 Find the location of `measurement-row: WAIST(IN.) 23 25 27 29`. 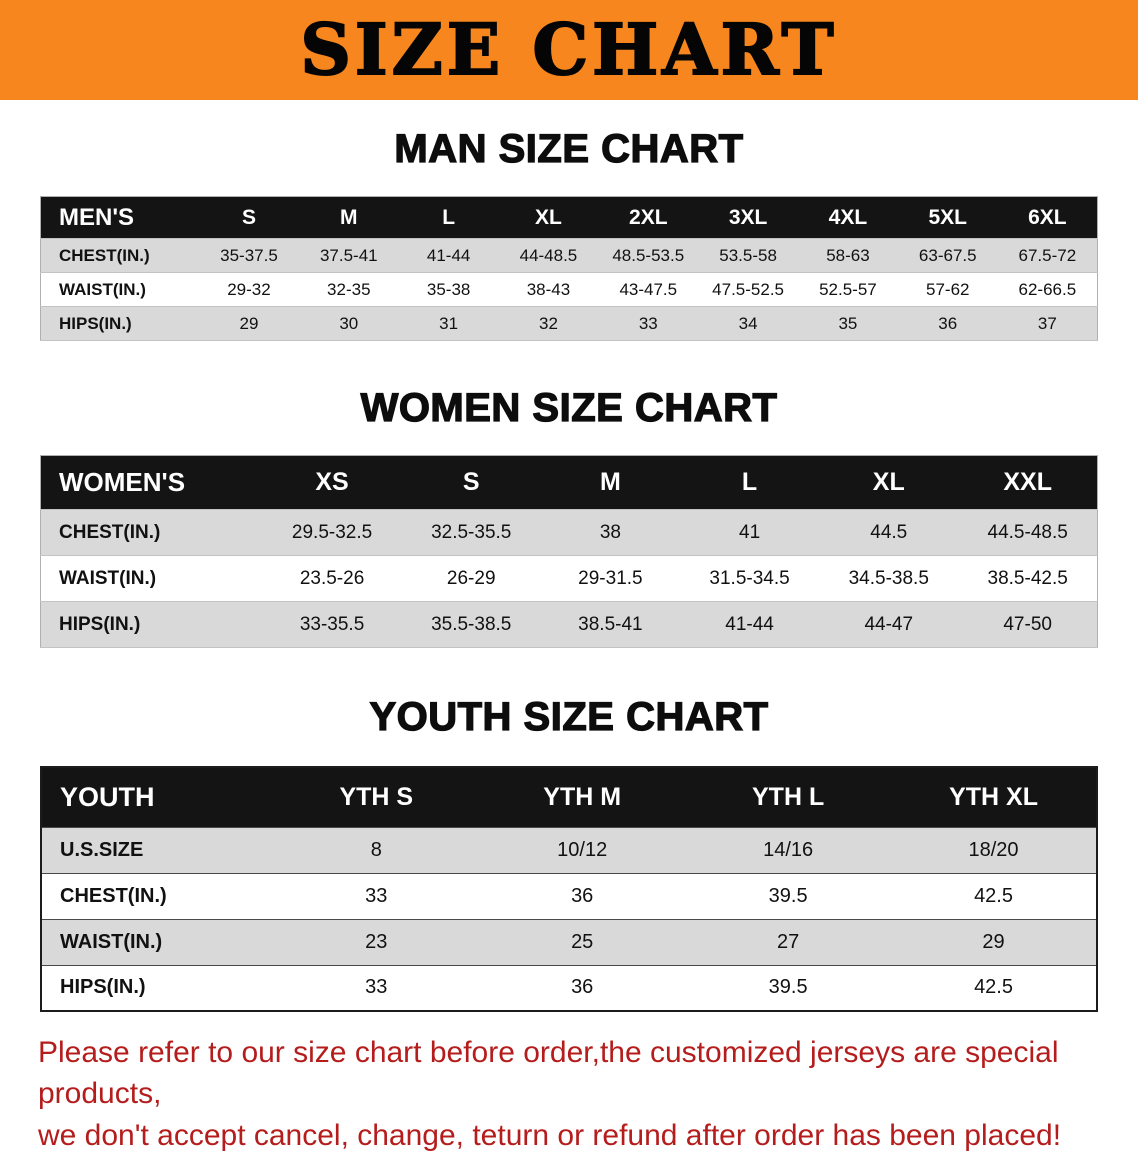

measurement-row: WAIST(IN.) 23 25 27 29 is located at coordinates (569, 942).